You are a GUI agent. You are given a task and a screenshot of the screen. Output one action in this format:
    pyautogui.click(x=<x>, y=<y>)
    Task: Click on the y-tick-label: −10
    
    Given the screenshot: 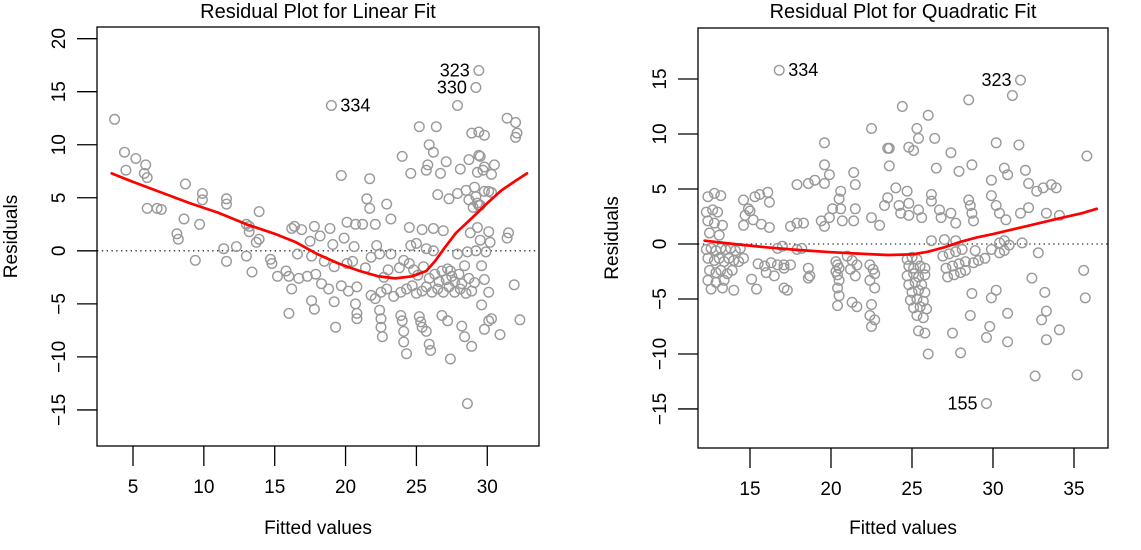 What is the action you would take?
    pyautogui.click(x=660, y=354)
    